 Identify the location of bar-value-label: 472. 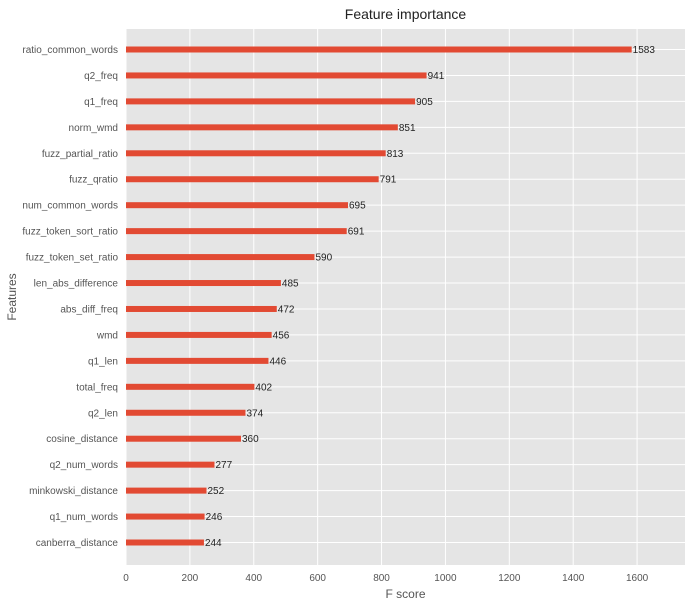
(286, 309).